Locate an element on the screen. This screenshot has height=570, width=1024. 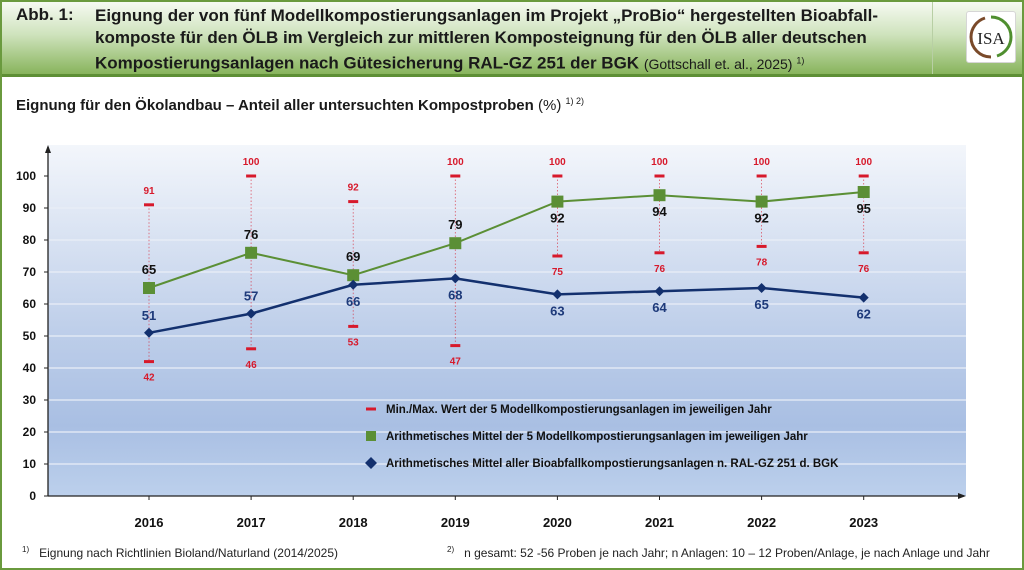
series-line-all-plants is located at coordinates (506, 306).